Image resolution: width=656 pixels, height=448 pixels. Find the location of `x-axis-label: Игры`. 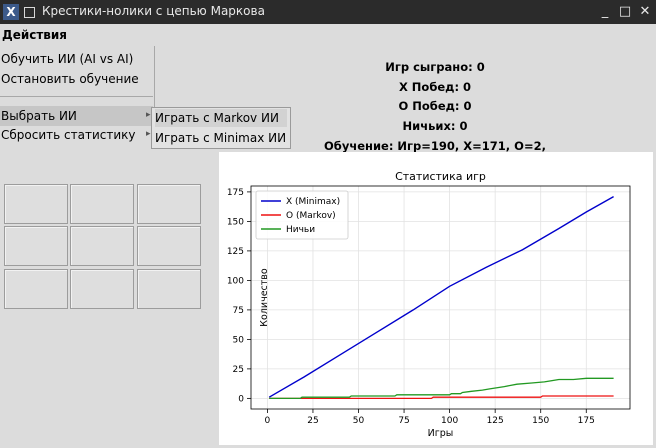

x-axis-label: Игры is located at coordinates (441, 433).